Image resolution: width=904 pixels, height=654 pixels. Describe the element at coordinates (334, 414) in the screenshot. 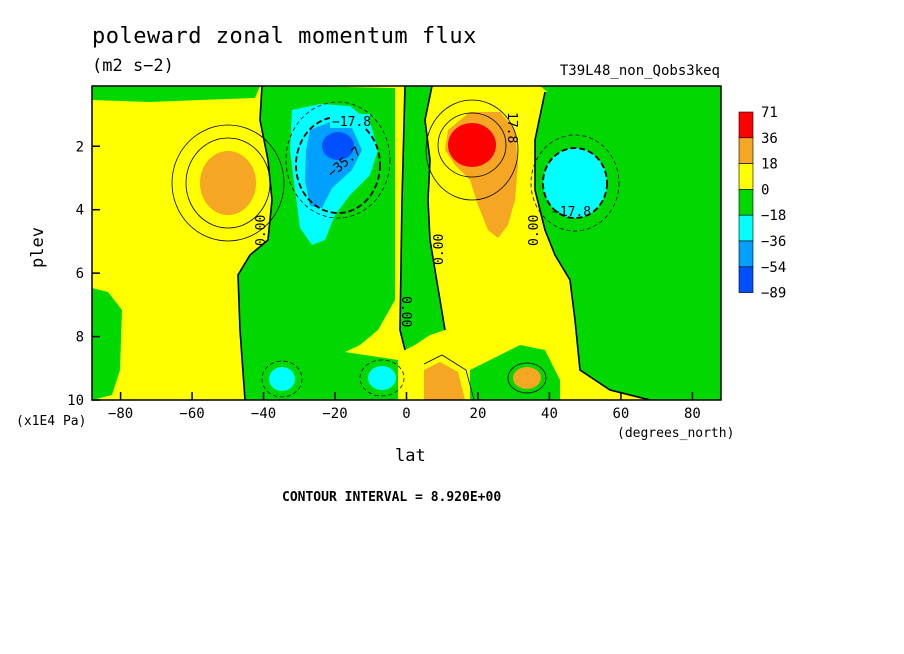

I see `x-tick-label: −20` at that location.